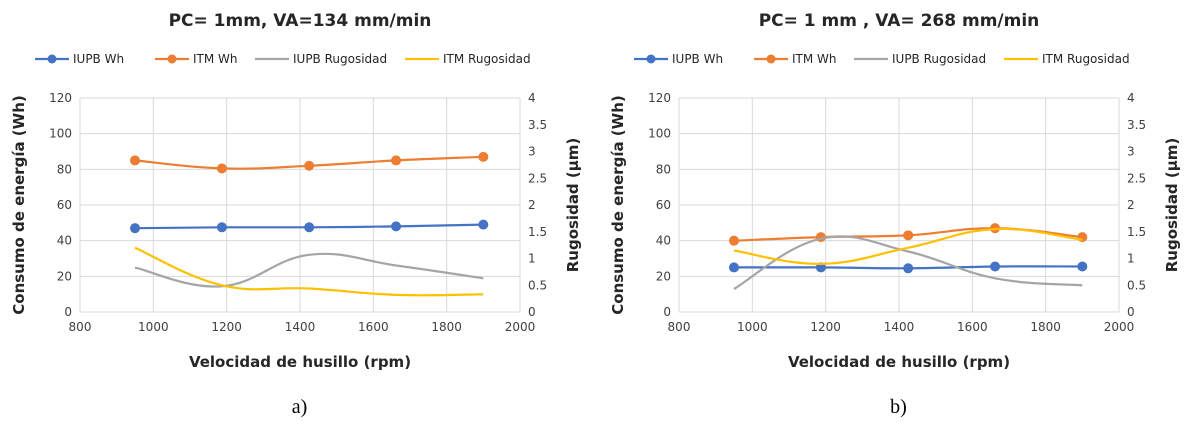 The height and width of the screenshot is (446, 1198). I want to click on chart-b-y2-tick-label: 2, so click(1131, 205).